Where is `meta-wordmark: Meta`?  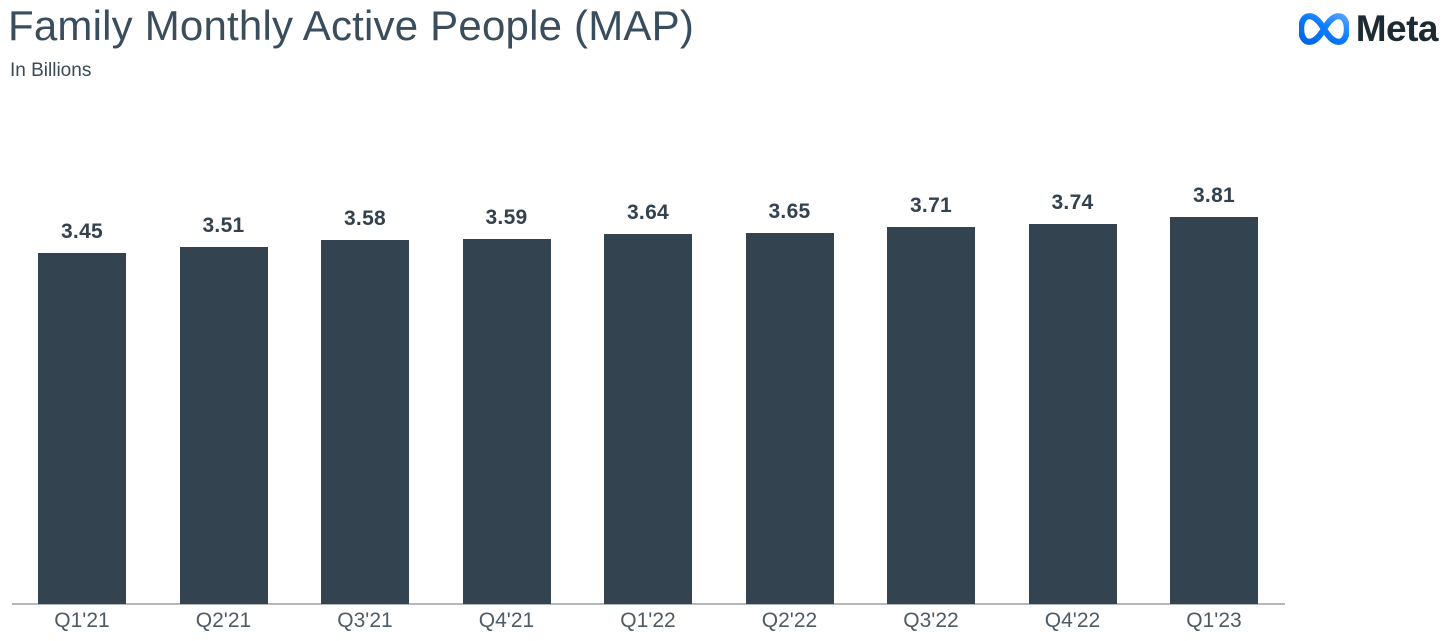
meta-wordmark: Meta is located at coordinates (1397, 28).